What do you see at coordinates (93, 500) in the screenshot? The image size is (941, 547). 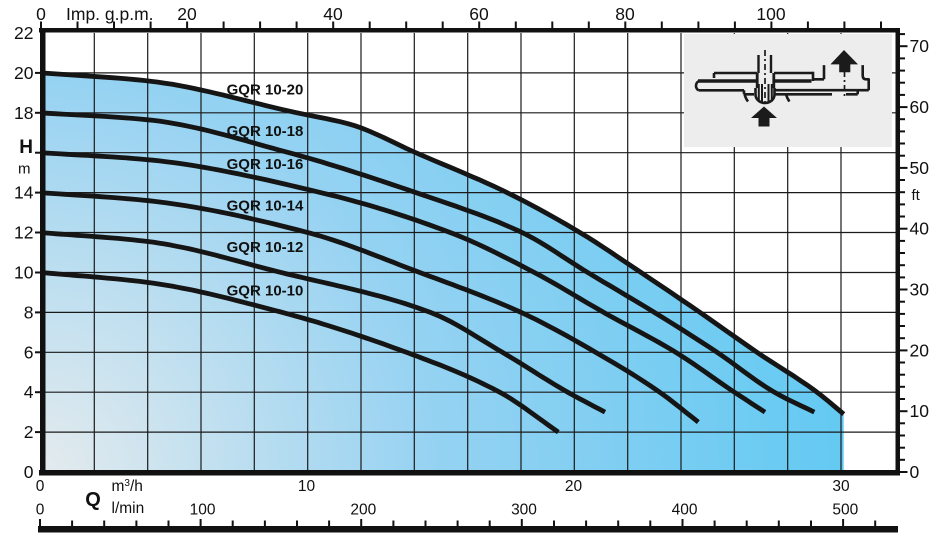 I see `svg-text: Q` at bounding box center [93, 500].